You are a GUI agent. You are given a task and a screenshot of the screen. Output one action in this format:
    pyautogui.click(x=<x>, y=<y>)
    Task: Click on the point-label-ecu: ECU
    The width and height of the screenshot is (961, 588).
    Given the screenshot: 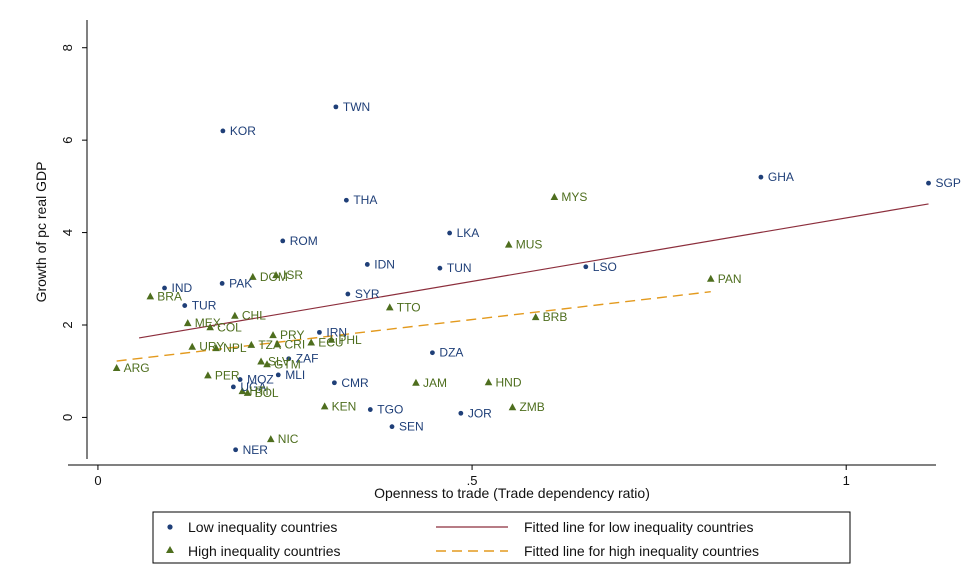 What is the action you would take?
    pyautogui.click(x=330, y=343)
    